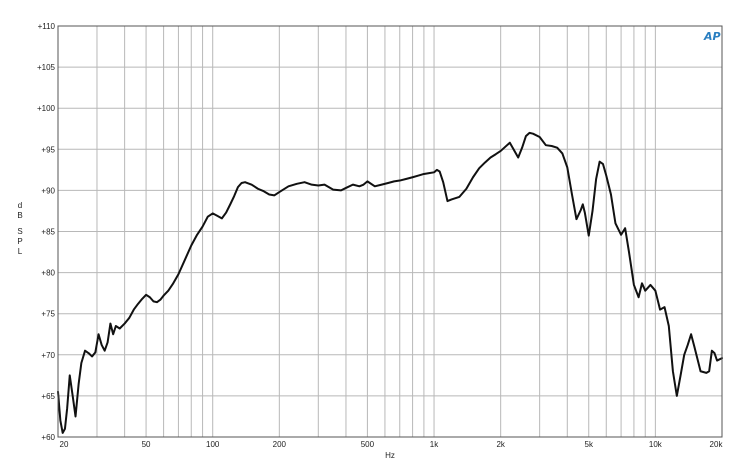 The image size is (743, 473). What do you see at coordinates (656, 444) in the screenshot?
I see `x-tick-label: 10k` at bounding box center [656, 444].